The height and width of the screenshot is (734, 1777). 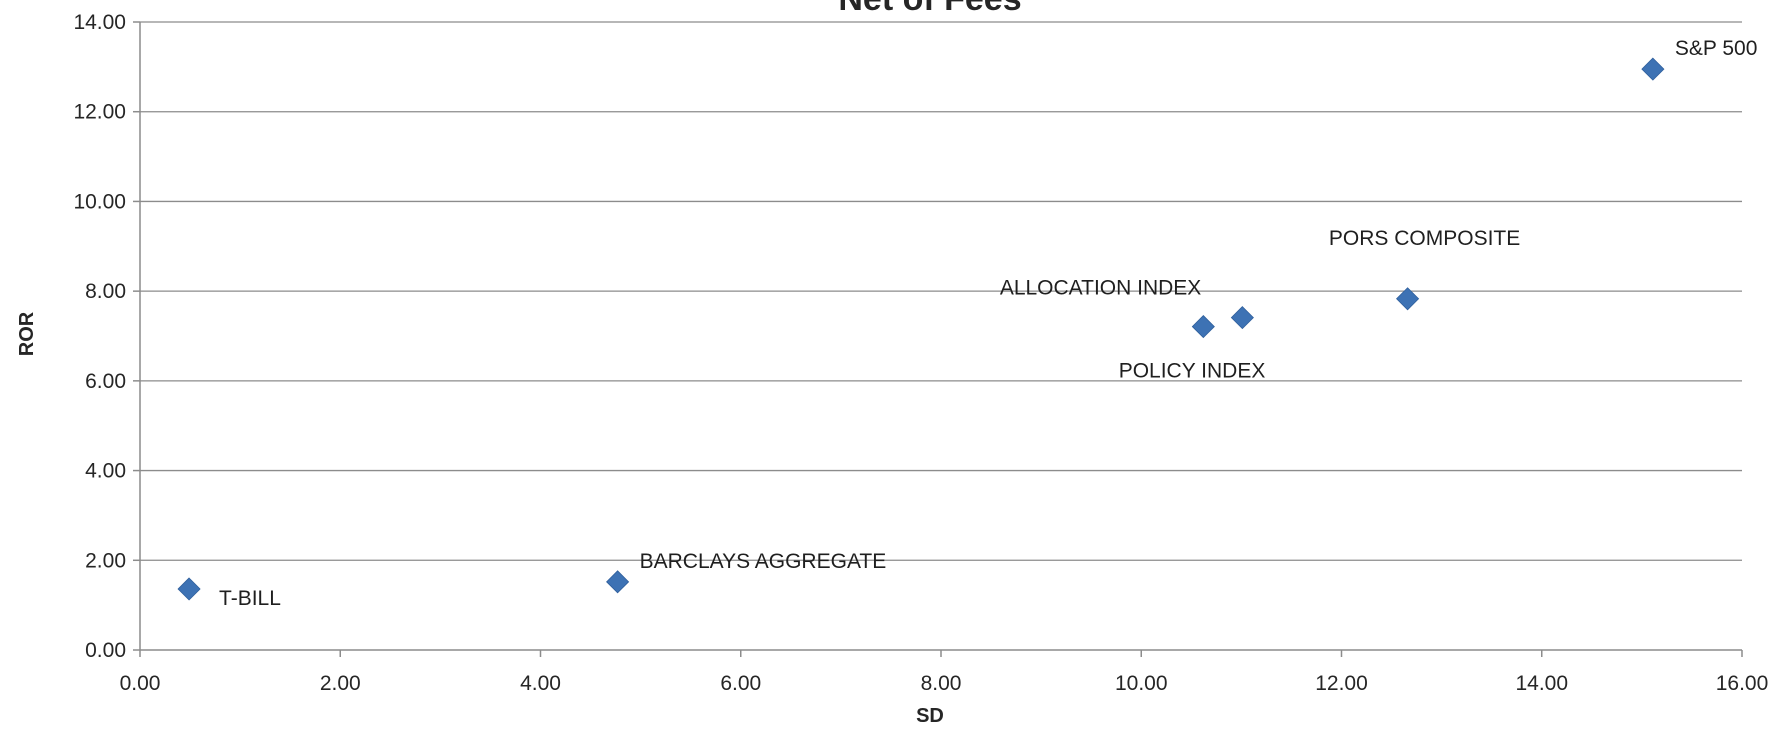 I want to click on y-tick-label: 14.00, so click(x=99, y=22).